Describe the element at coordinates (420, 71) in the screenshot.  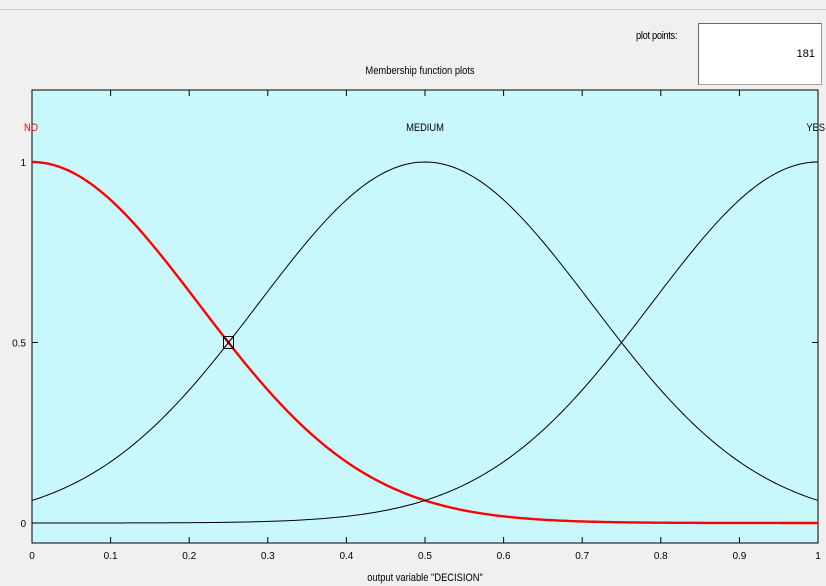
I see `plot-title: Membership function plots` at that location.